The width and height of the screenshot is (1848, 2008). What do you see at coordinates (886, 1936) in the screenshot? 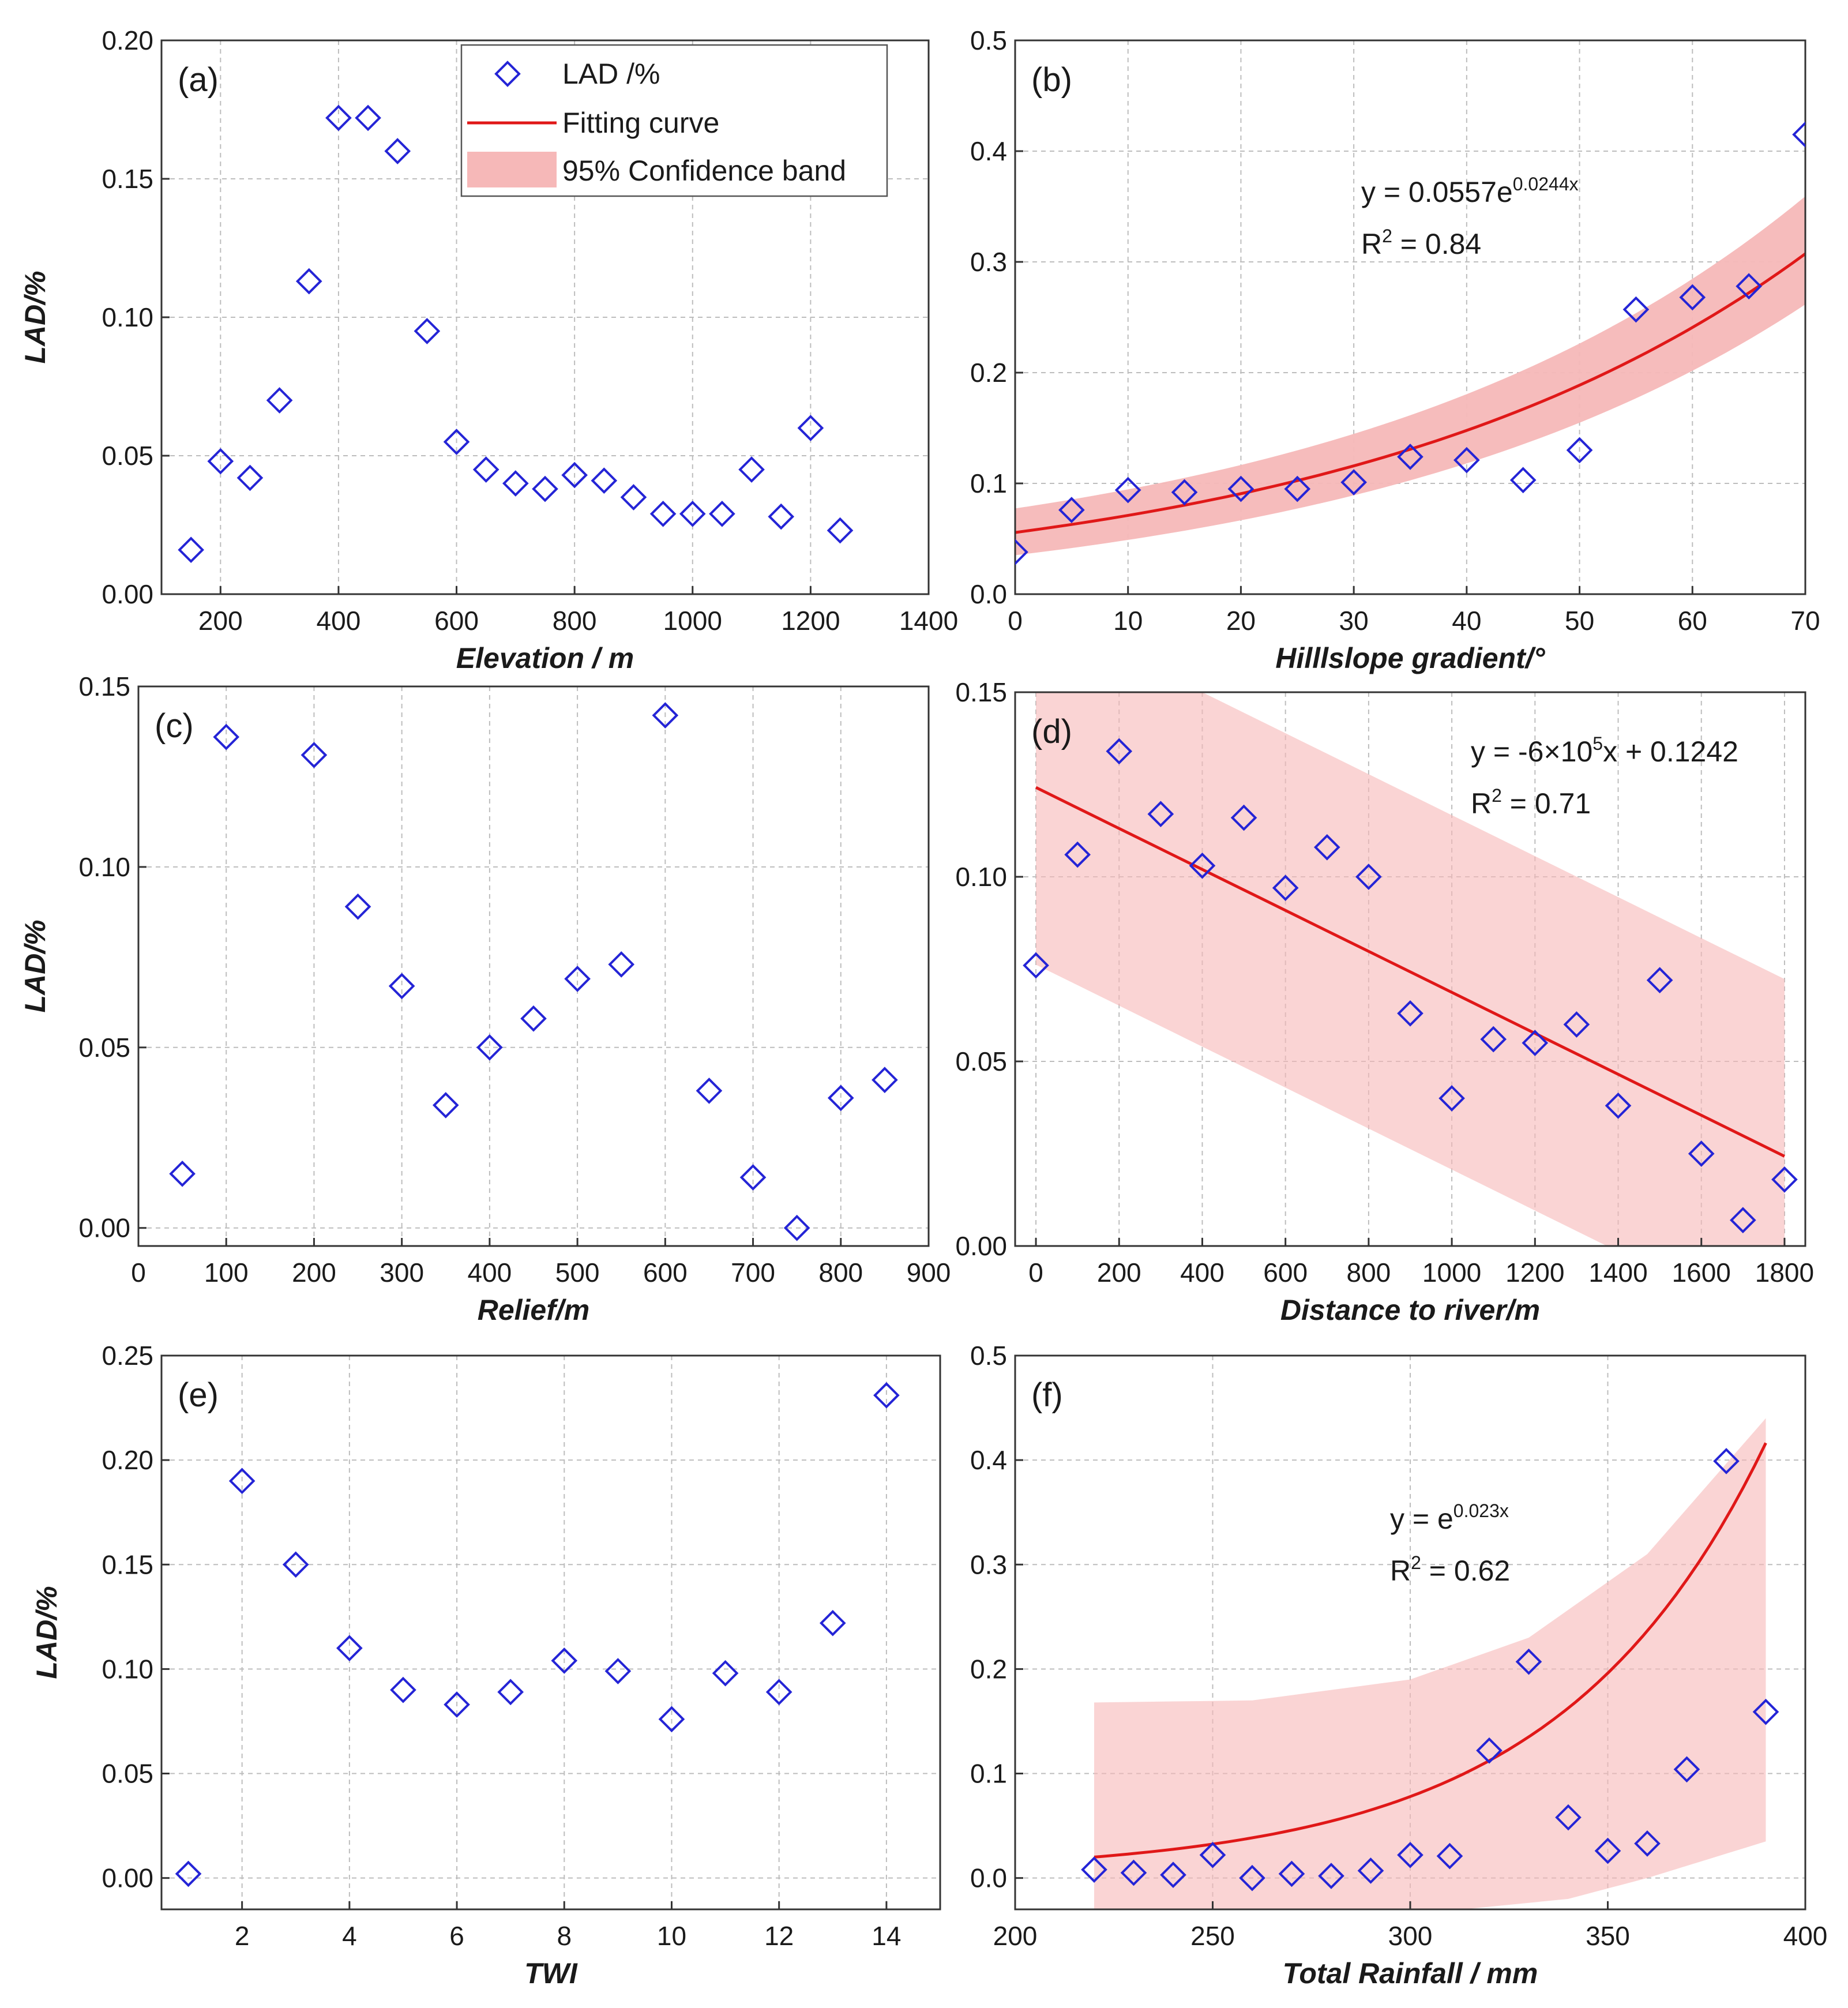
I see `x-tick-label: 14` at bounding box center [886, 1936].